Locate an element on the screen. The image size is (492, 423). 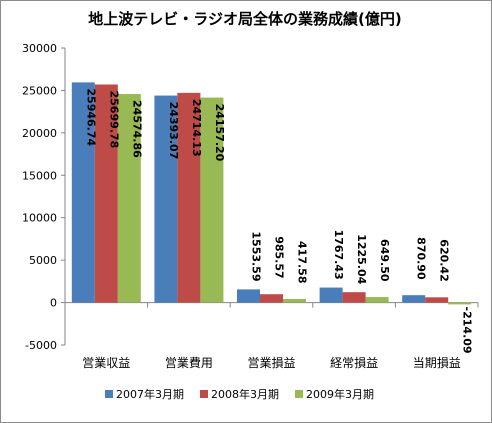
category-label: 経常損益 is located at coordinates (354, 362).